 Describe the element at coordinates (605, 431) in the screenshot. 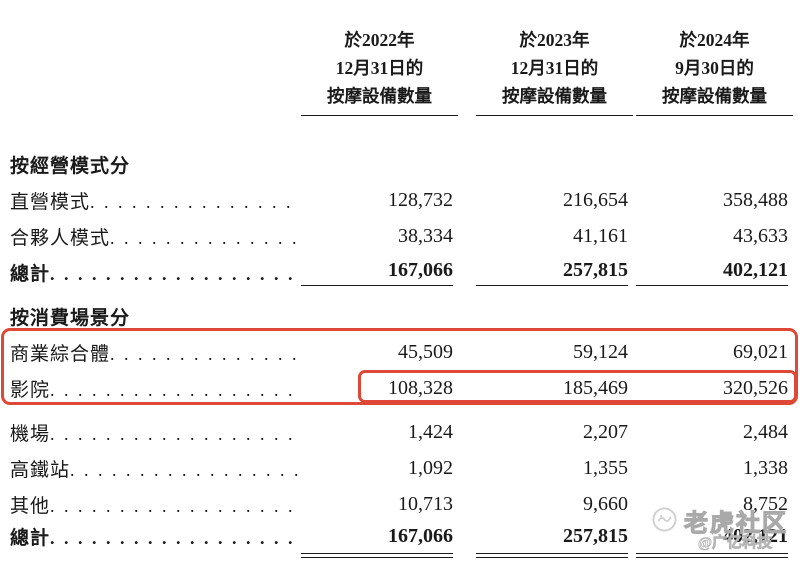

I see `value-cell: 2,207` at that location.